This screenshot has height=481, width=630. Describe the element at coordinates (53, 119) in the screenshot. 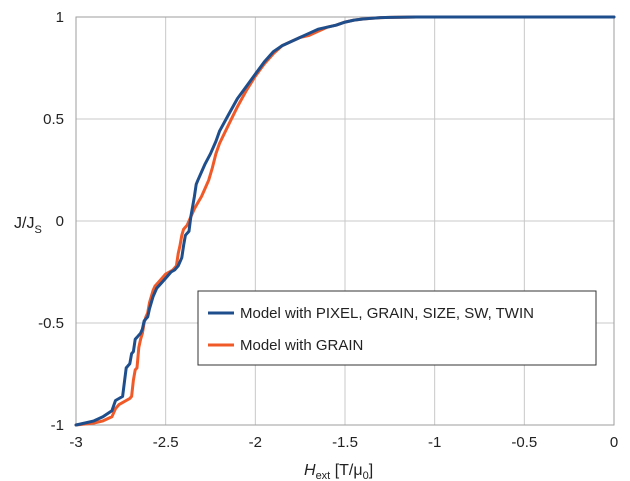

I see `y-tick-label: 0.5` at that location.